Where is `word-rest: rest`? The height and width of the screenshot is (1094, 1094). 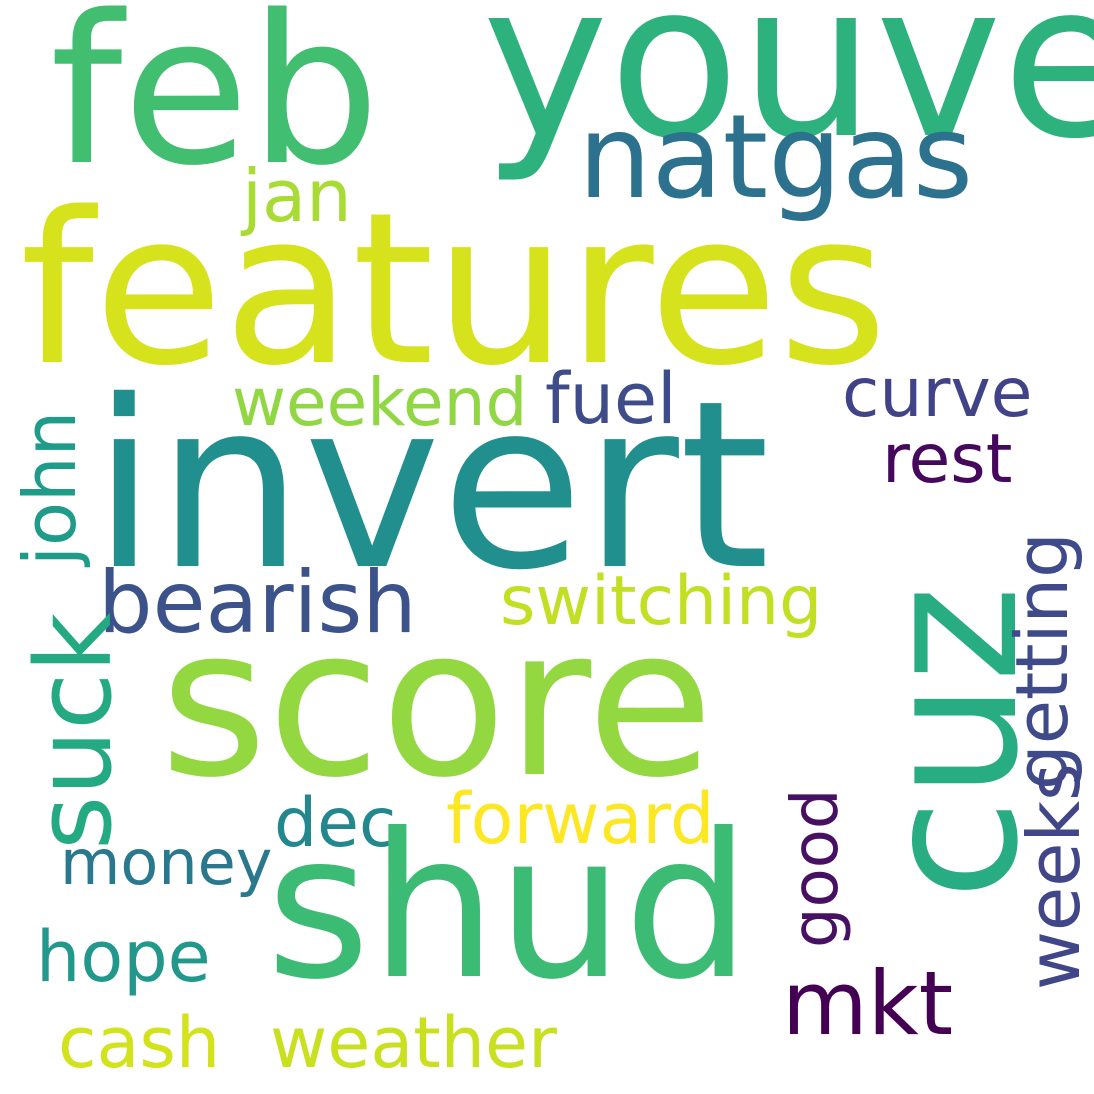 word-rest: rest is located at coordinates (947, 459).